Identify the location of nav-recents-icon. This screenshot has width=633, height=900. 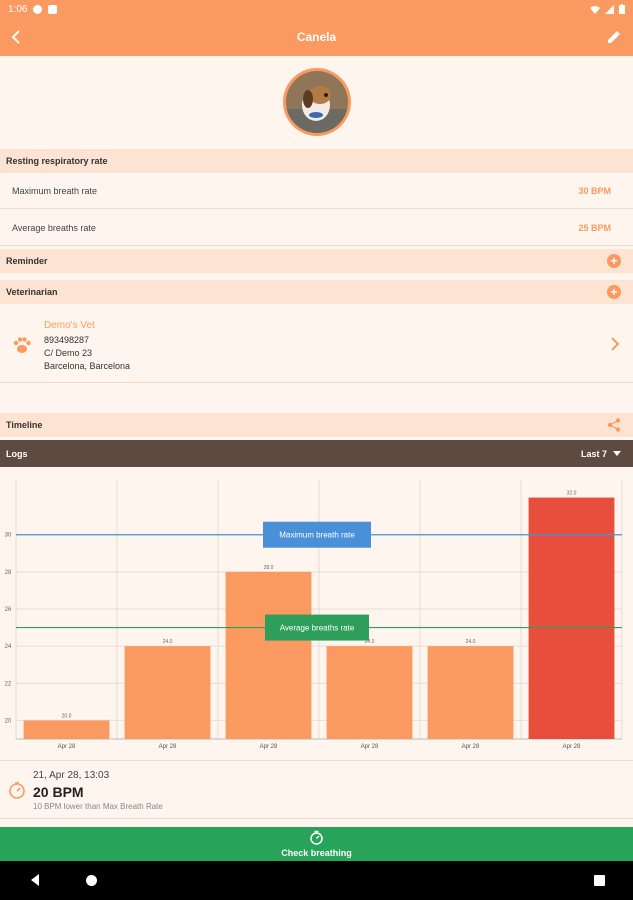
(599, 880).